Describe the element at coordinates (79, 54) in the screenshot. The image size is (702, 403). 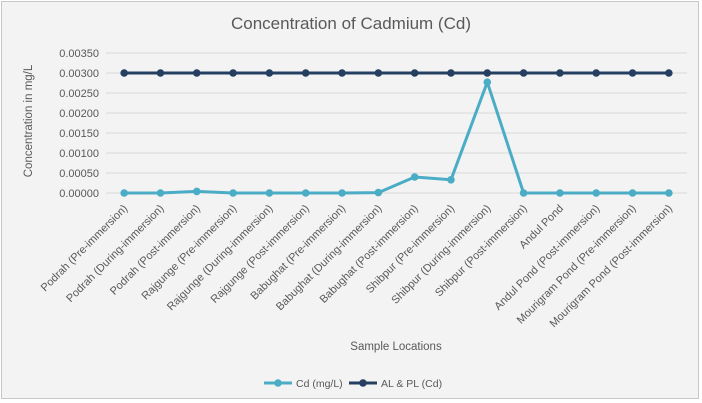
I see `y-tick-label: 0.00350` at that location.